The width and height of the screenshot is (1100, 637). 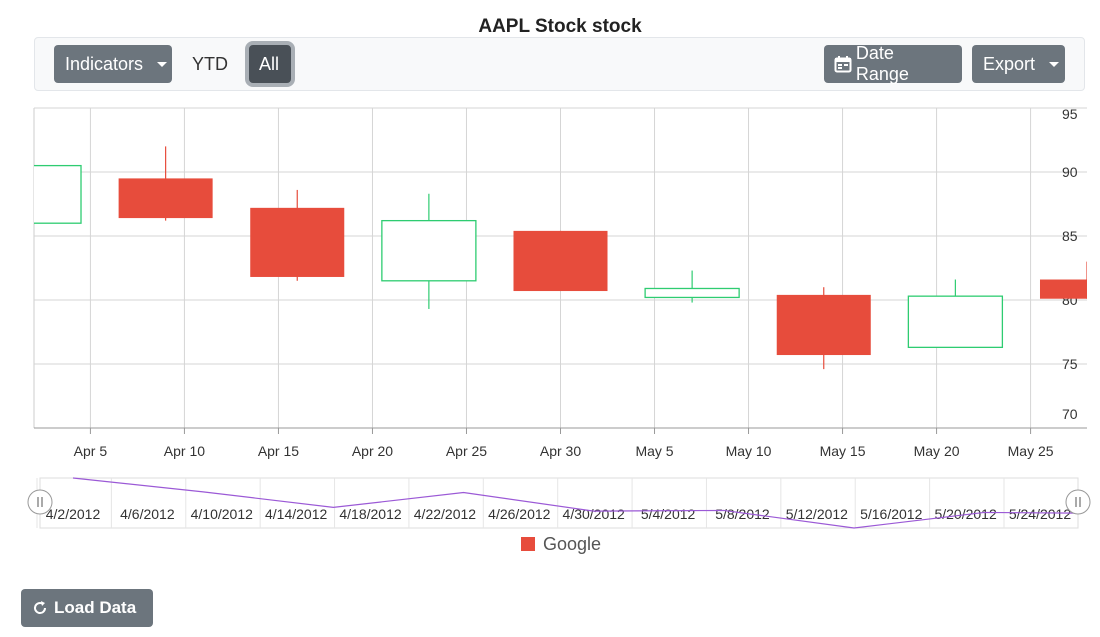 I want to click on chart-title: AAPL Stock stock, so click(x=560, y=26).